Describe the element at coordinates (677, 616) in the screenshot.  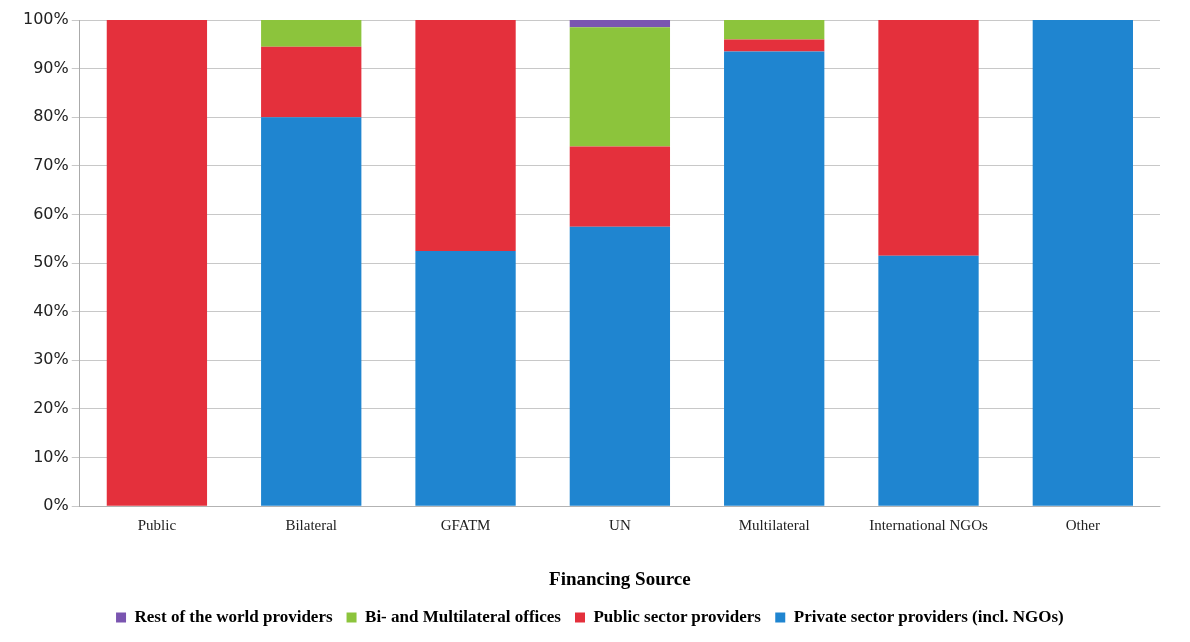
I see `legend-label: Public sector providers` at that location.